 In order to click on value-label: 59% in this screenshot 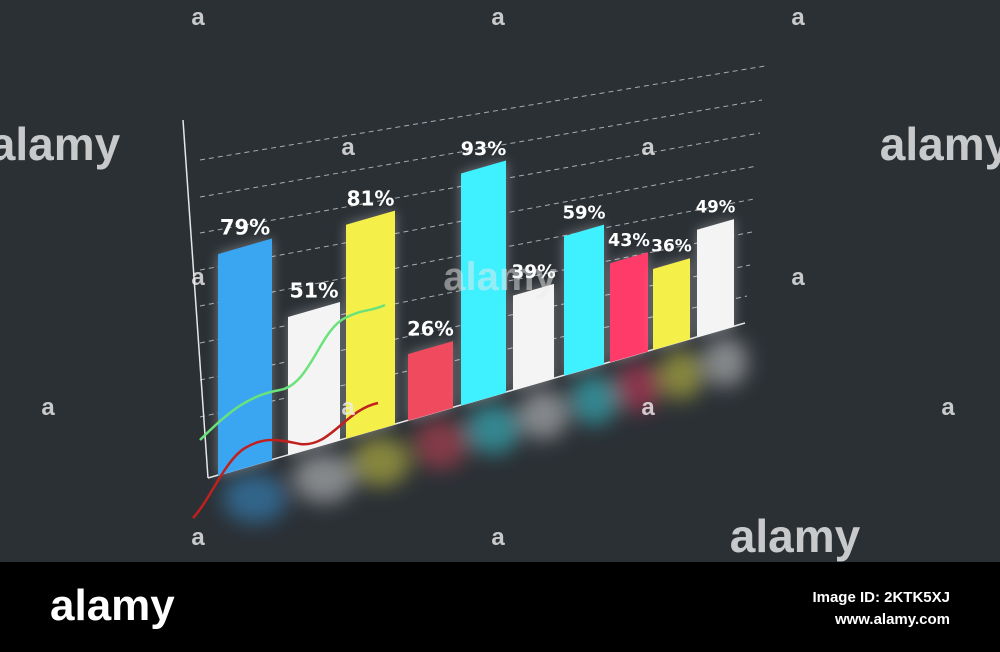, I will do `click(583, 212)`.